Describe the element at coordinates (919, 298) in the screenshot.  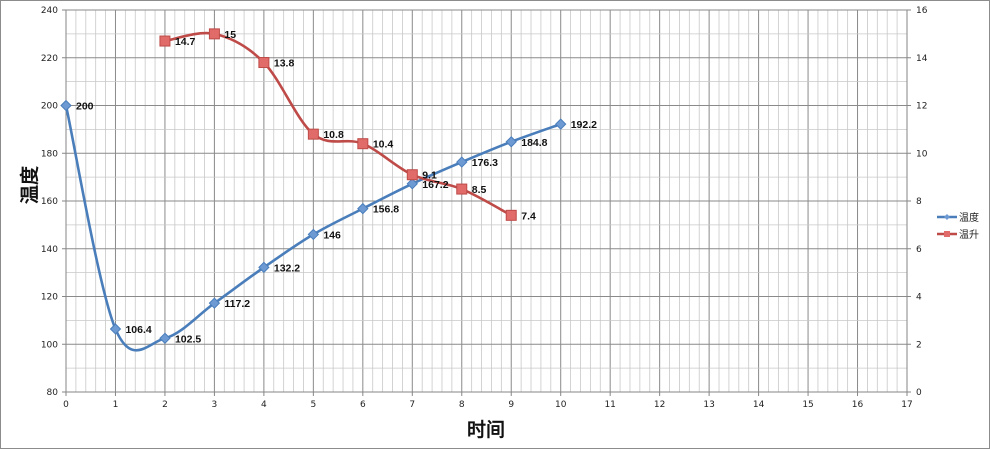
I see `y2-tick-label: 4` at that location.